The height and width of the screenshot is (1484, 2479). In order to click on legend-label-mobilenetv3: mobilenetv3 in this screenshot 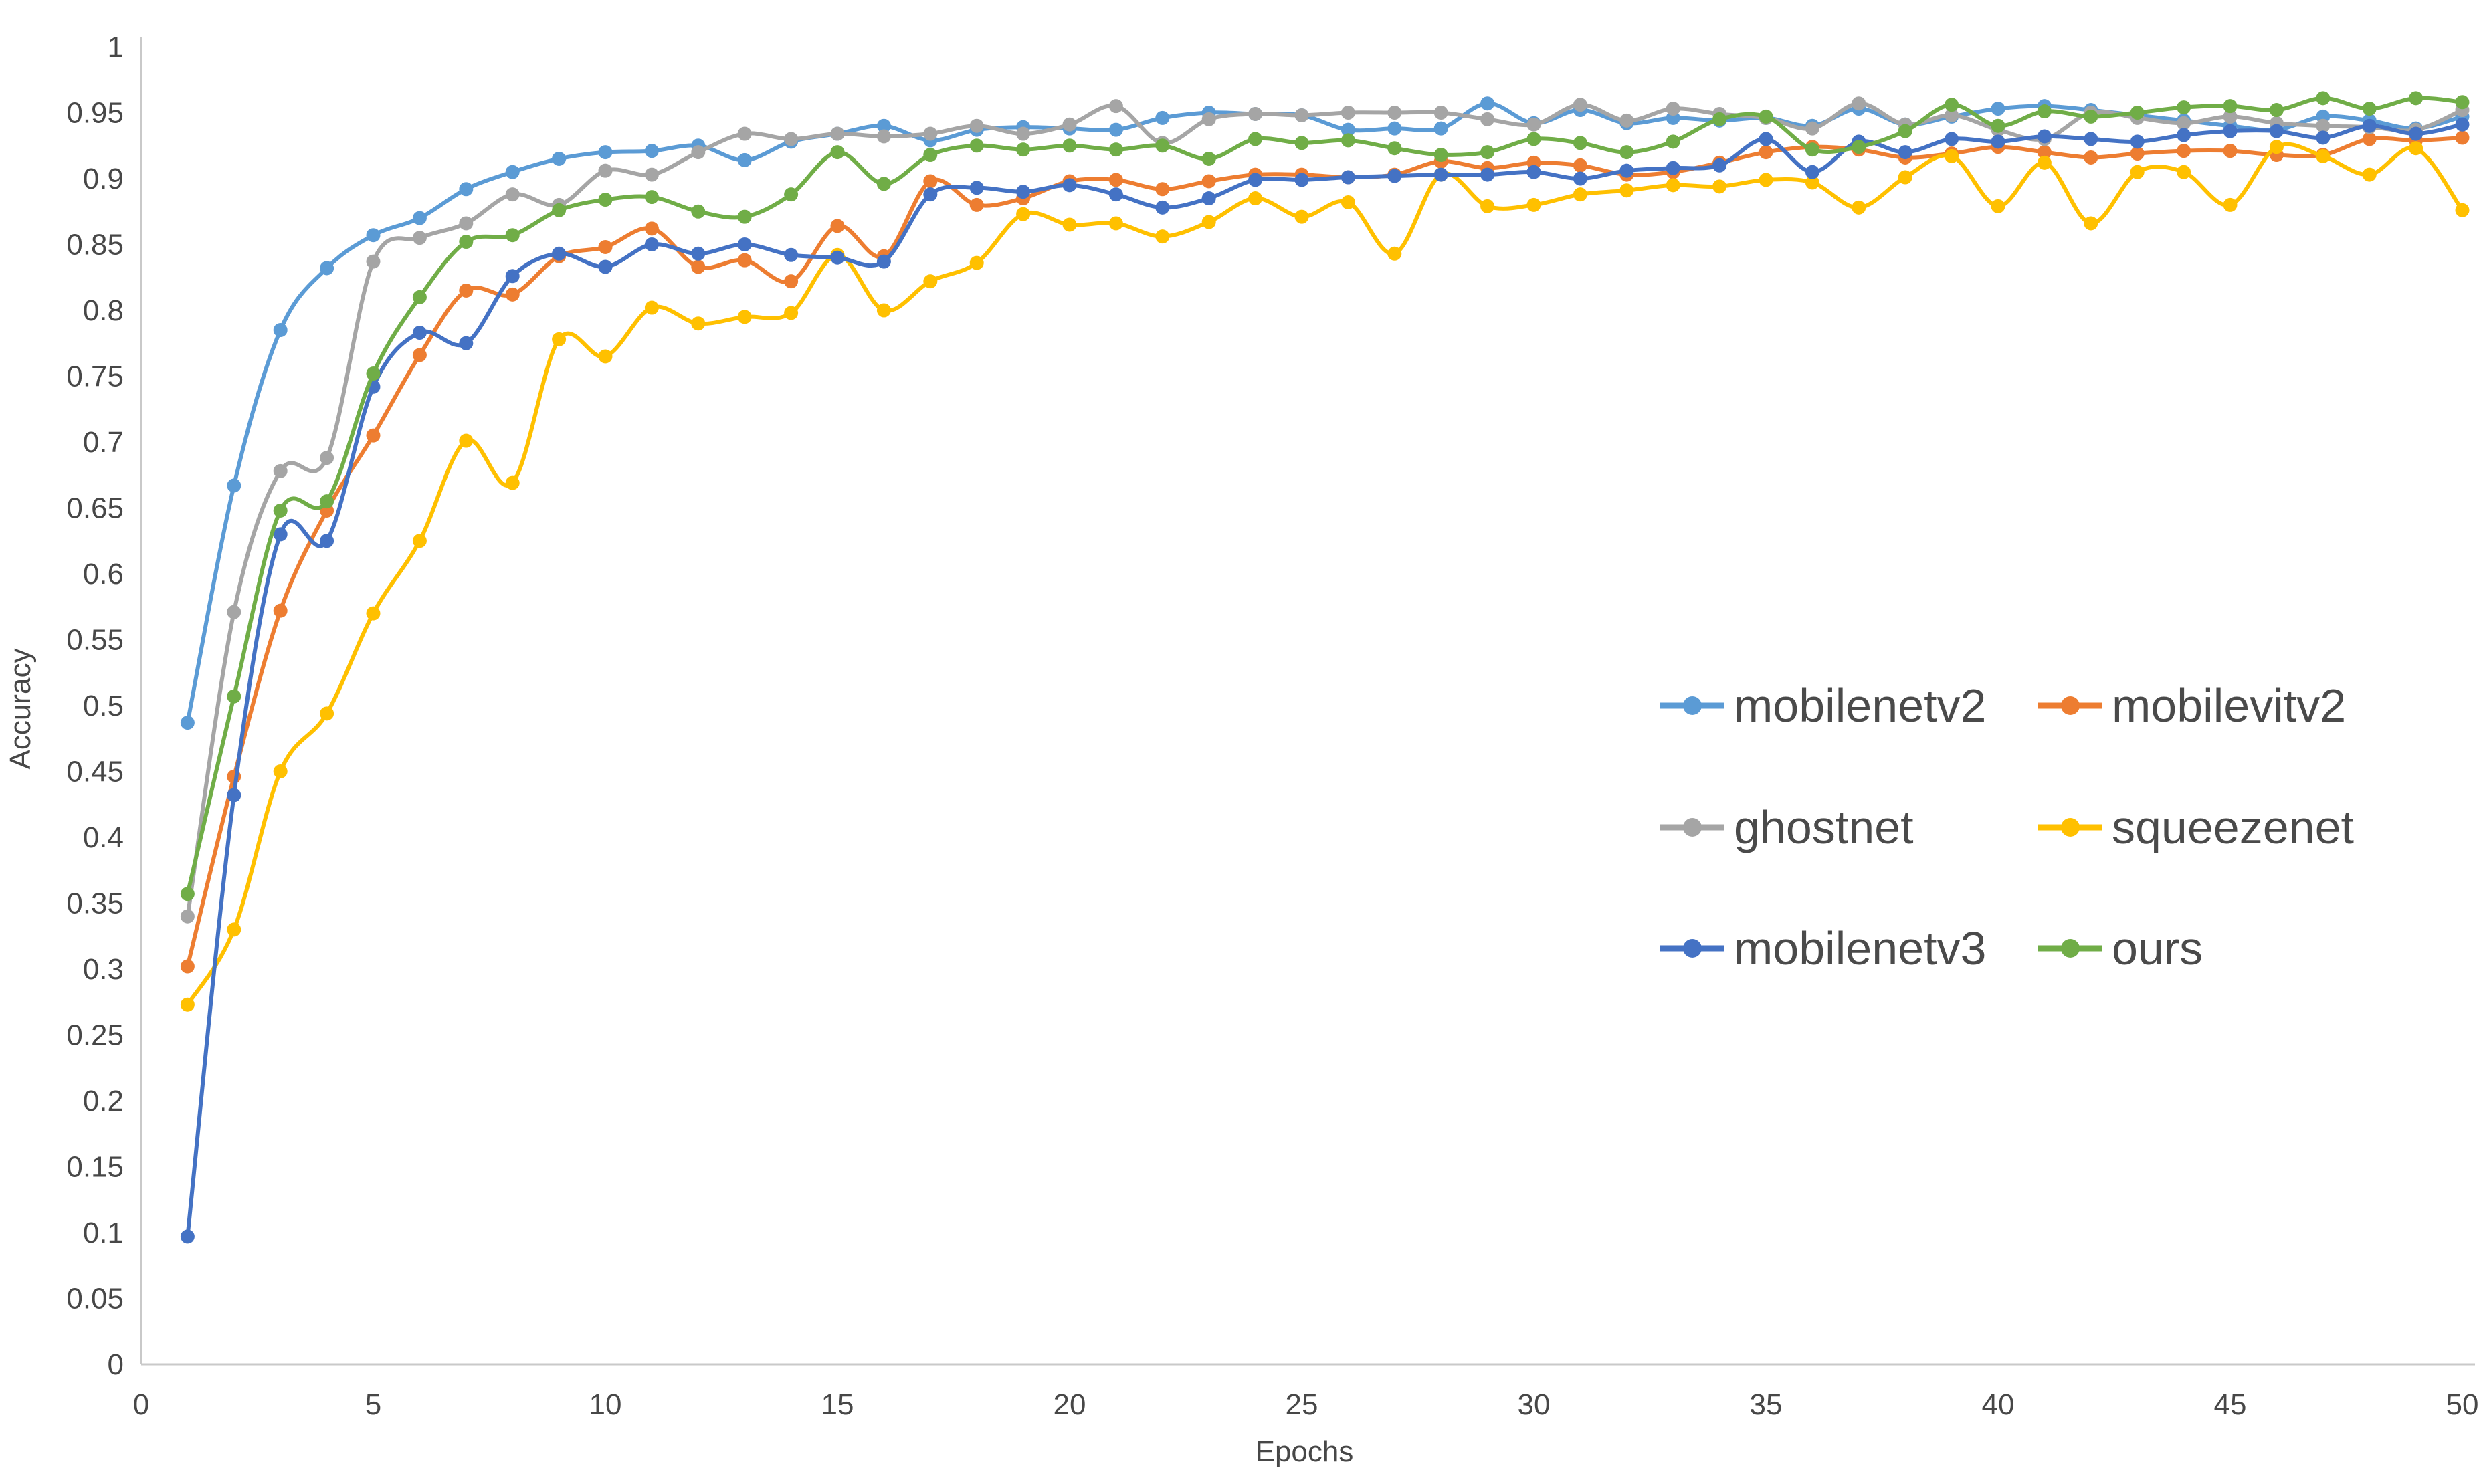, I will do `click(1860, 948)`.